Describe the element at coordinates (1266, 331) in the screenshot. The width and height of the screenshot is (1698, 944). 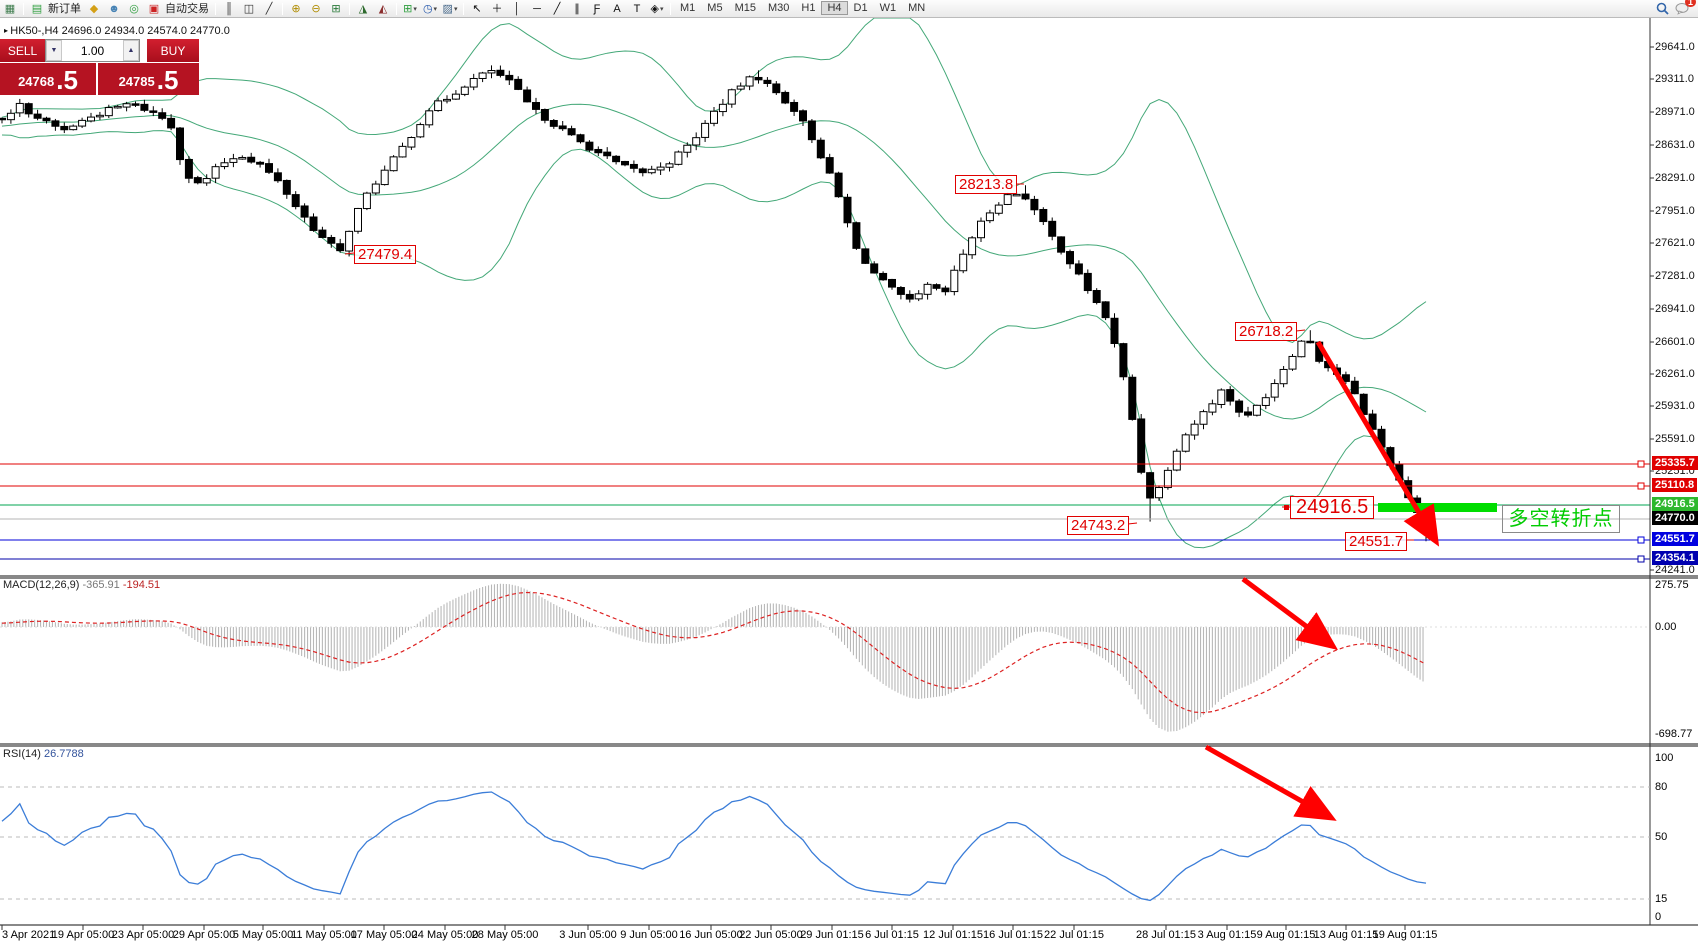
I see `price-callout: 26718.2` at that location.